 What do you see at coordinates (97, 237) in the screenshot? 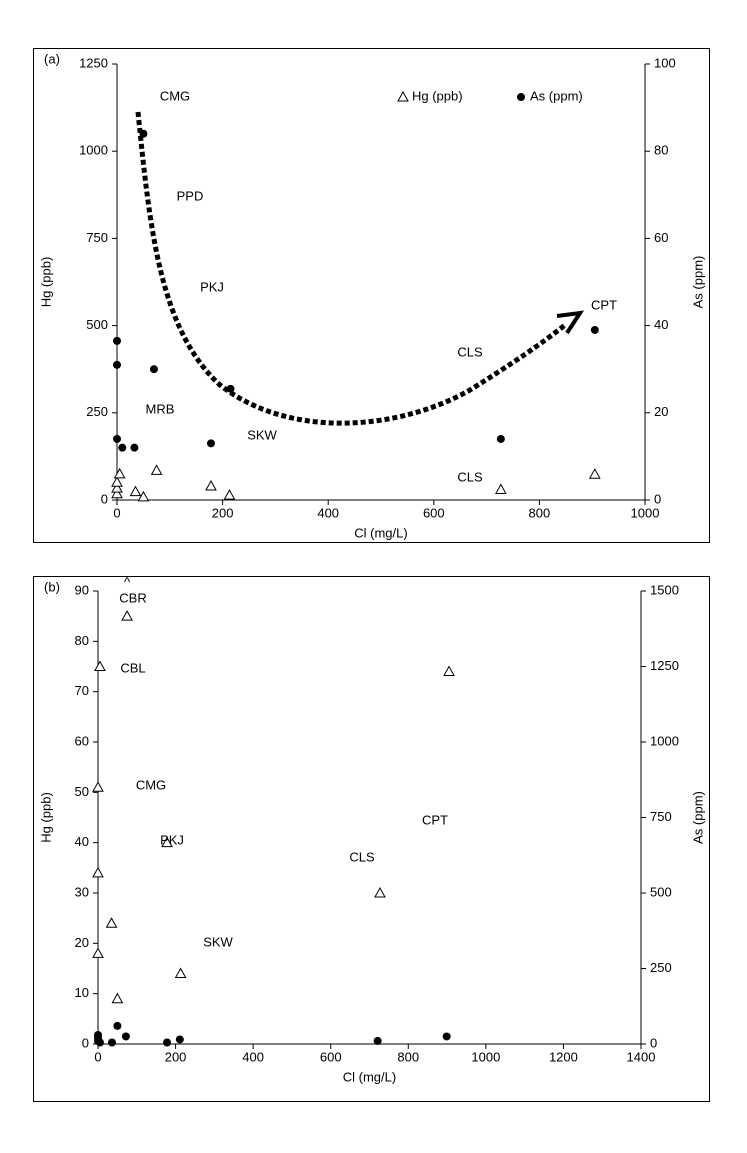
I see `y-tick-label: 750` at bounding box center [97, 237].